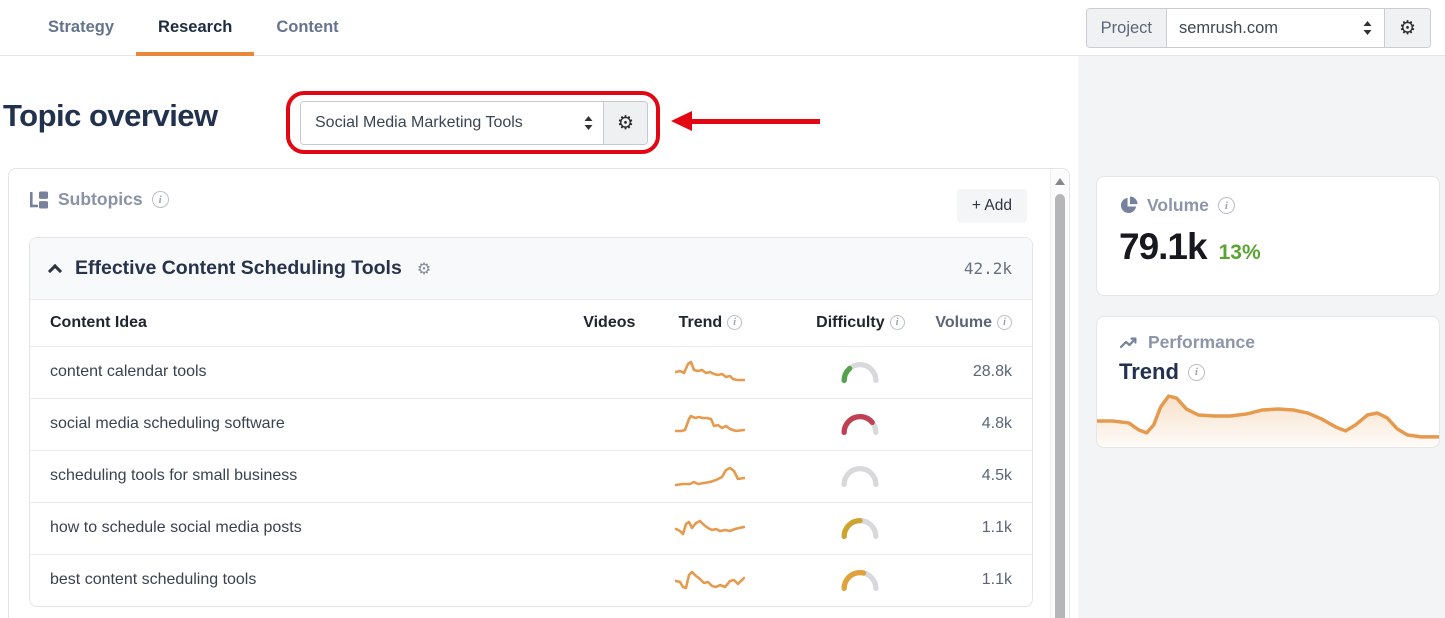 The height and width of the screenshot is (618, 1445). I want to click on project-settings-button: ⚙, so click(1407, 28).